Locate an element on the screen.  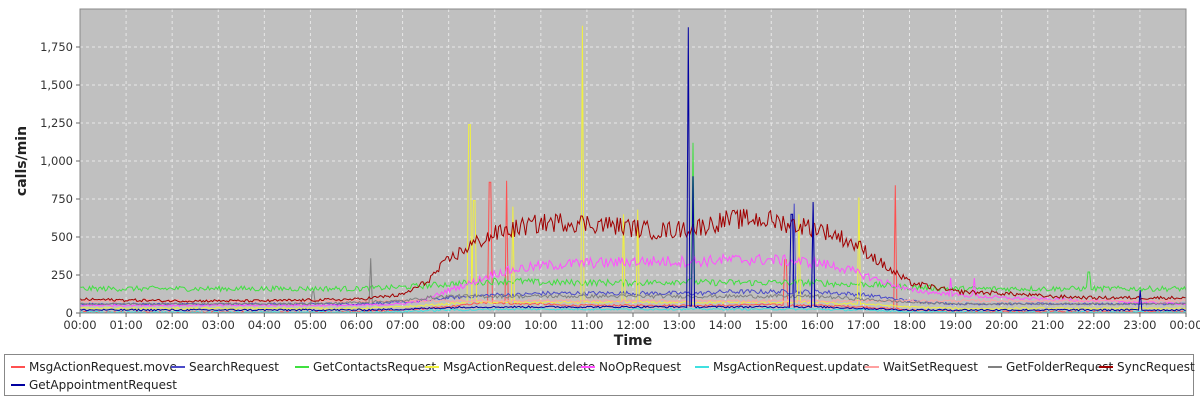
x-tick-label: 04:00 is located at coordinates (264, 325).